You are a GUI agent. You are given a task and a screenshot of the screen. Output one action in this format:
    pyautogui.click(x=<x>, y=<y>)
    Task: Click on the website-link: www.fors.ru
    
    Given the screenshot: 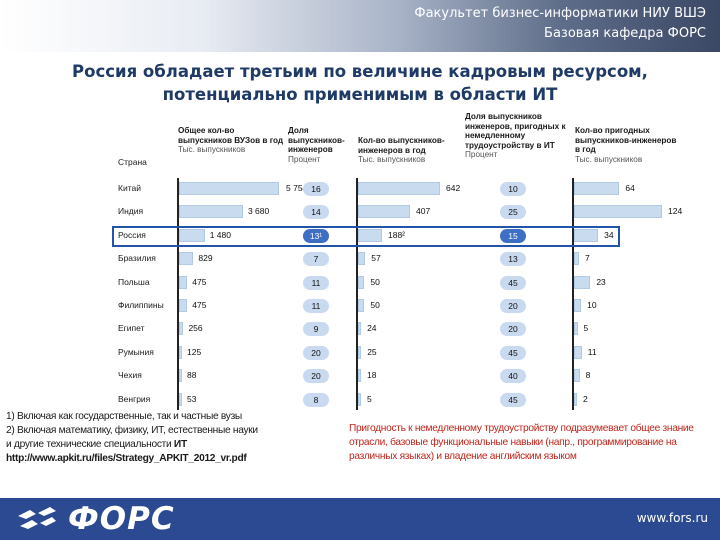 What is the action you would take?
    pyautogui.click(x=672, y=518)
    